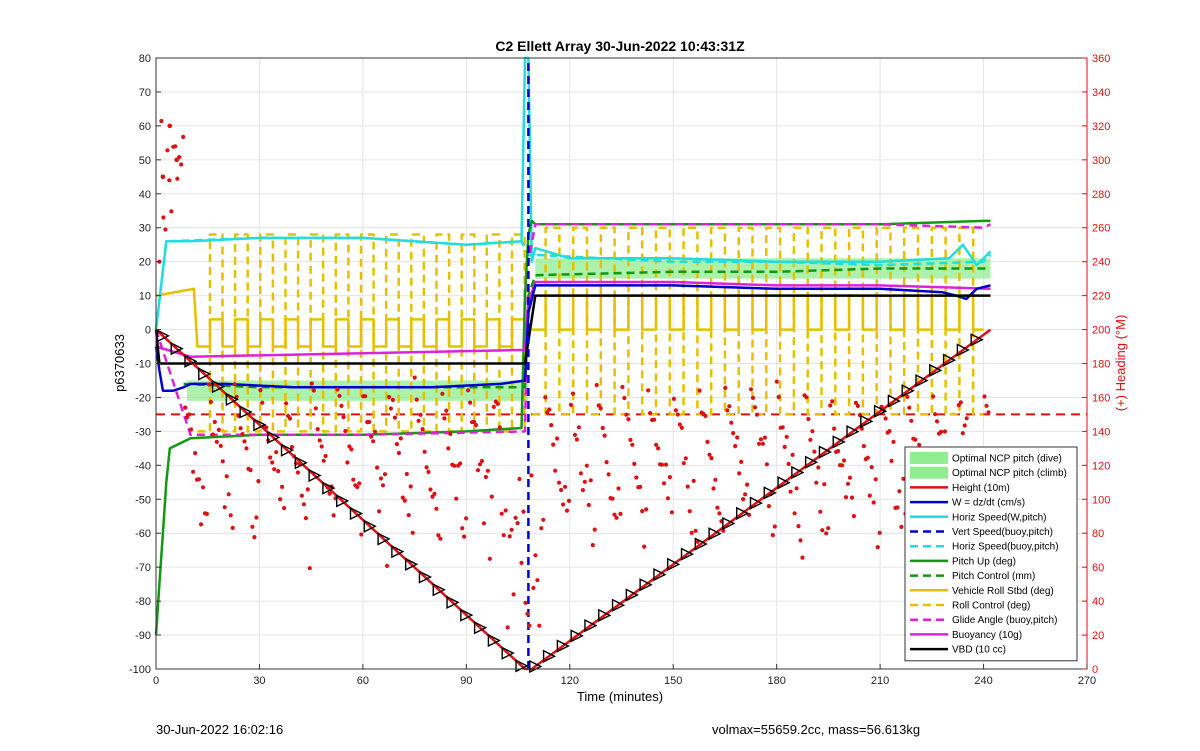  Describe the element at coordinates (145, 263) in the screenshot. I see `y-tick-label: 20` at that location.